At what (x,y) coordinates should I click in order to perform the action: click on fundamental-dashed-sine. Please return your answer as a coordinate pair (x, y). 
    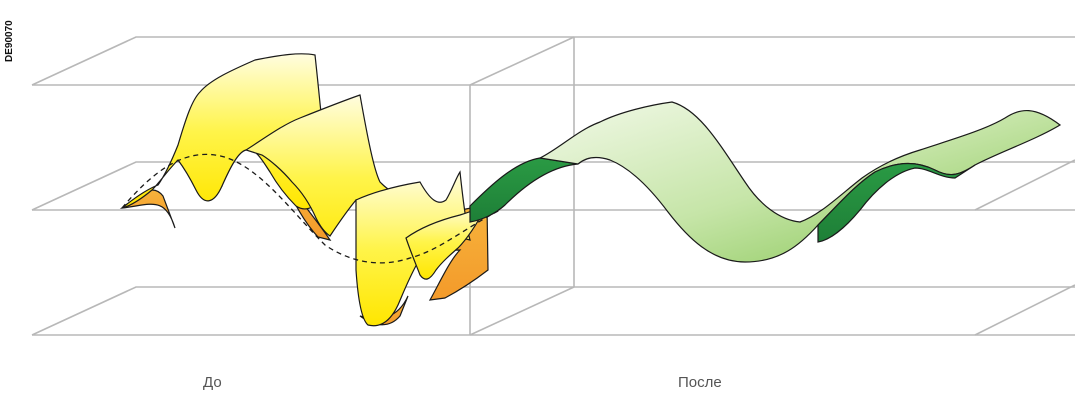
    Looking at the image, I should click on (311, 208).